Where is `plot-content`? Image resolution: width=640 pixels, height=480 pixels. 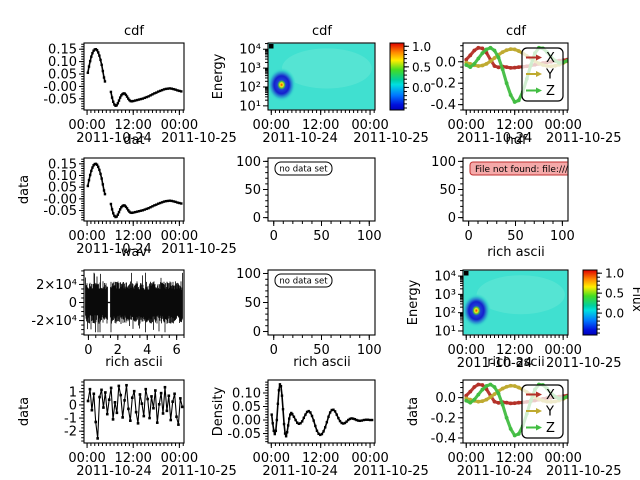 plot-content is located at coordinates (321, 76).